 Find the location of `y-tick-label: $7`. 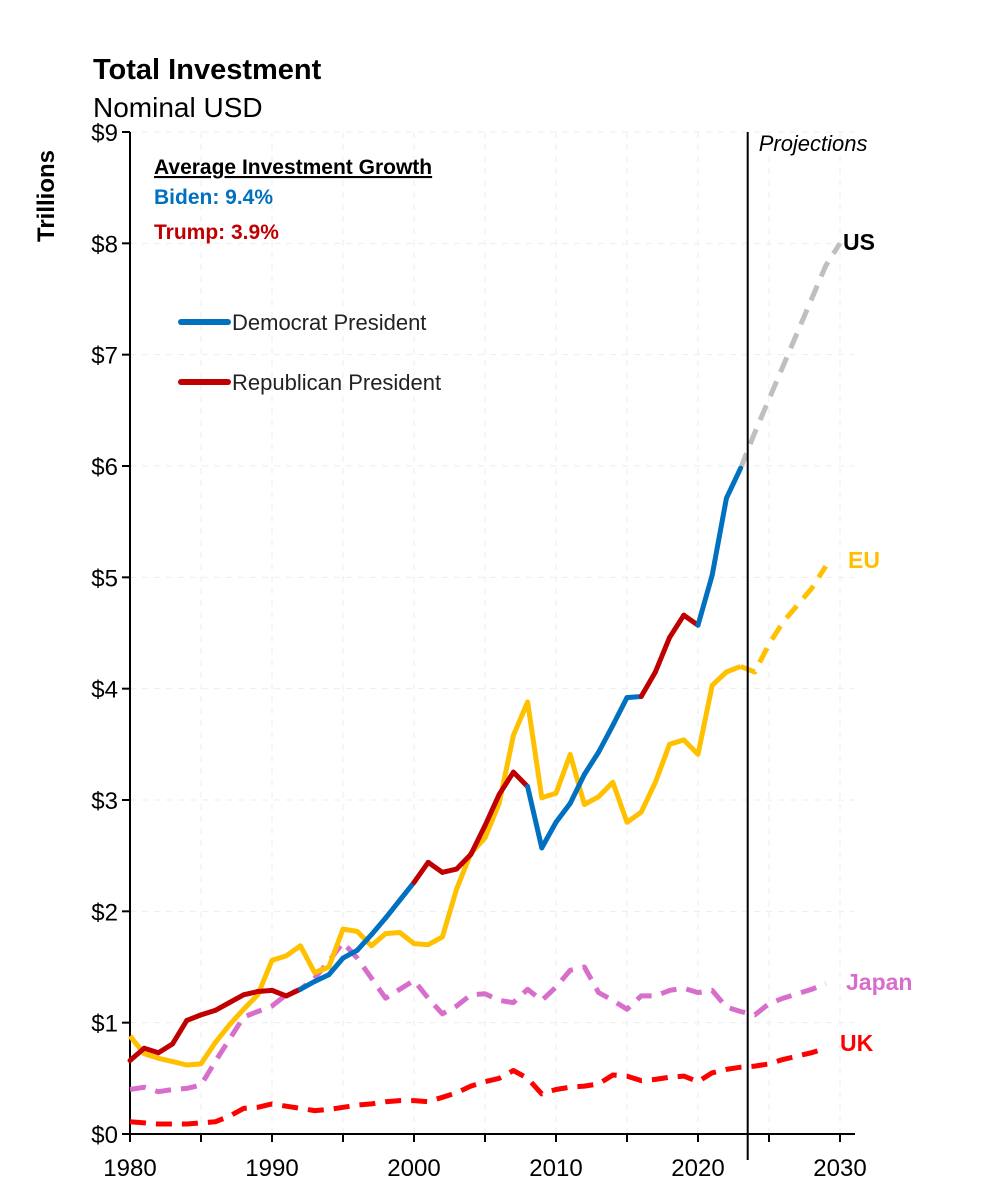

y-tick-label: $7 is located at coordinates (104, 356).